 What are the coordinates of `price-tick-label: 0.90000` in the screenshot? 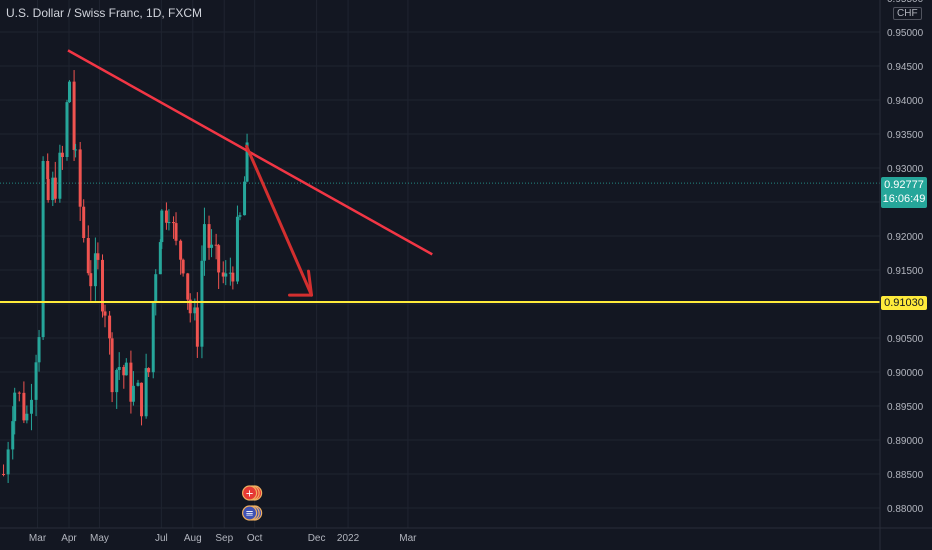 It's located at (905, 373).